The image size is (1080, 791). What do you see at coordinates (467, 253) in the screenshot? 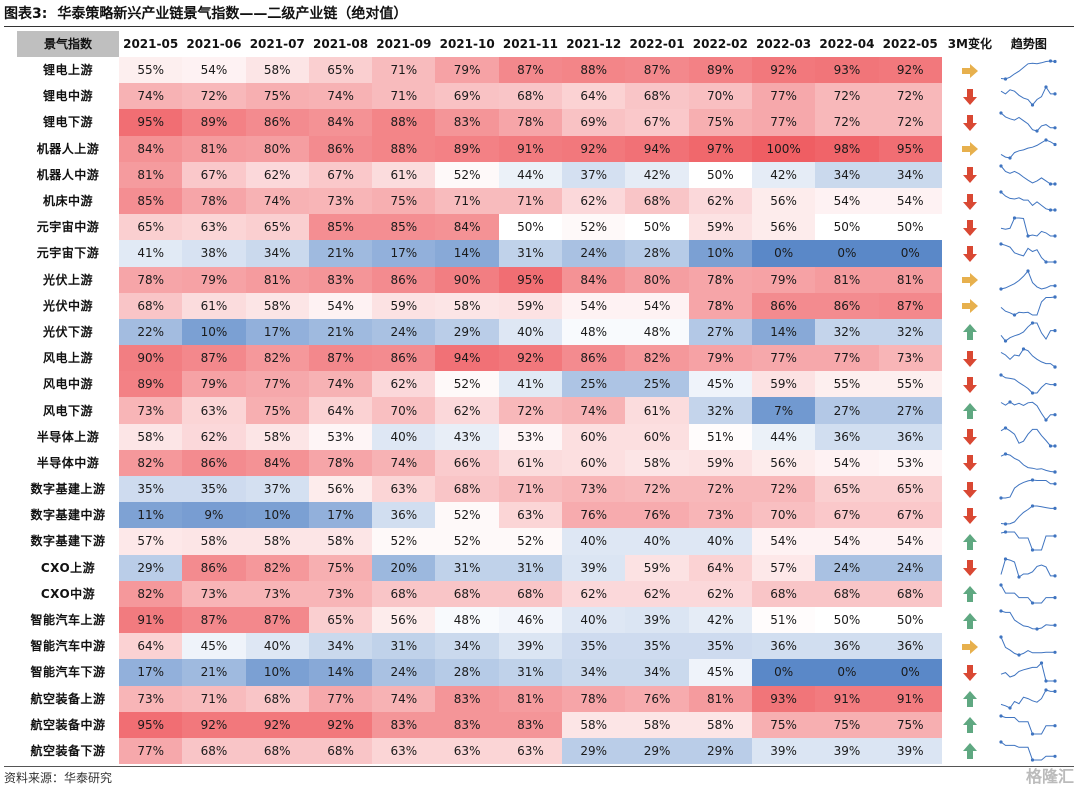
I see `heat-cell: 14%` at bounding box center [467, 253].